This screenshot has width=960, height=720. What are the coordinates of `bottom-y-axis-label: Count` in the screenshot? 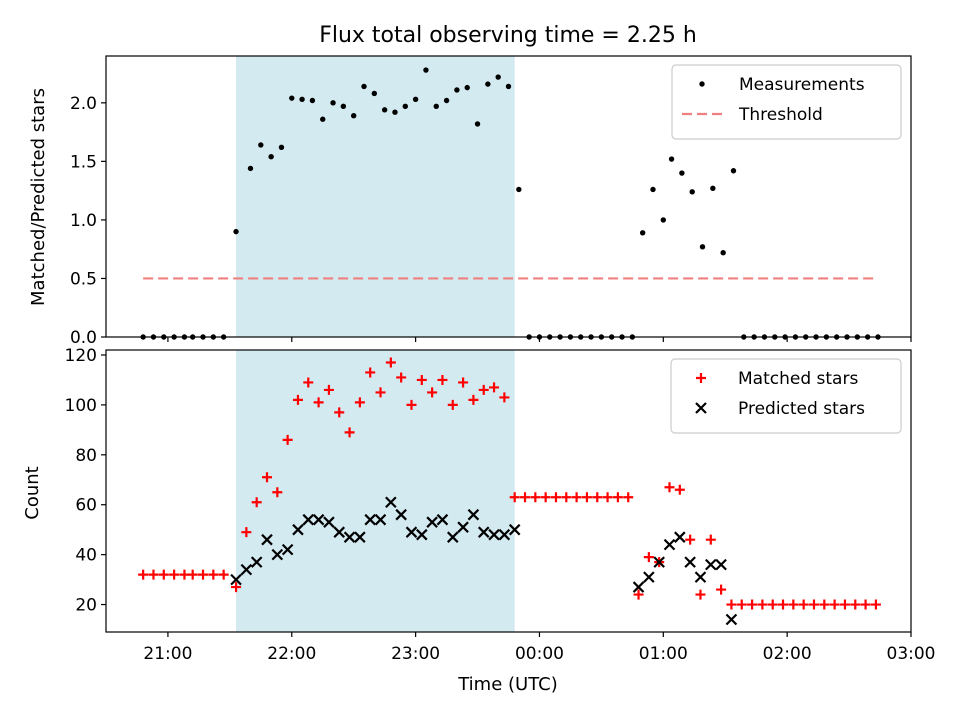 It's located at (32, 492).